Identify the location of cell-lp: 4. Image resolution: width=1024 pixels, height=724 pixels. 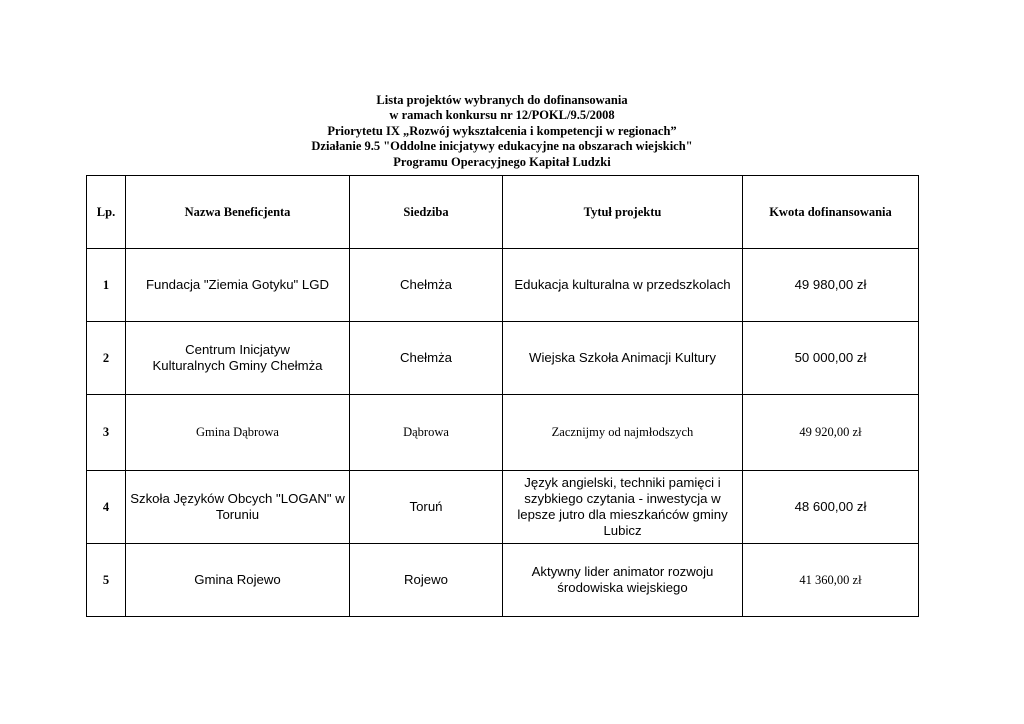
(106, 507).